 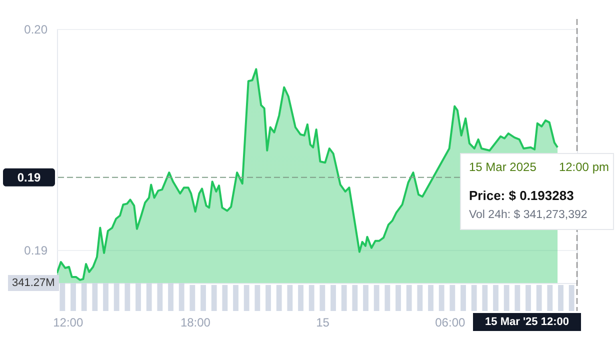 I want to click on x-tick-label: 18:00, so click(x=195, y=323).